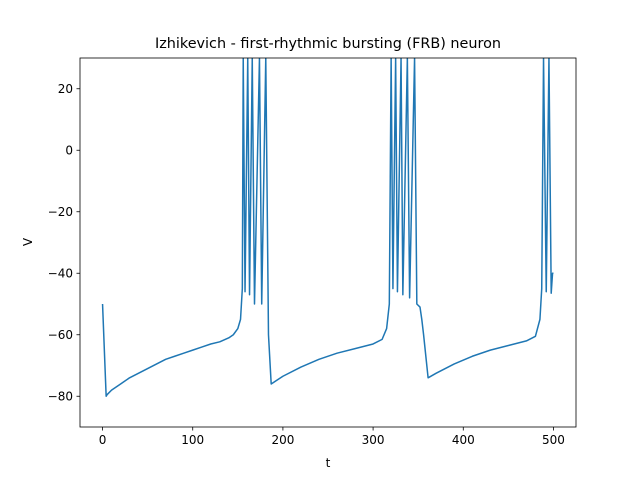 The width and height of the screenshot is (640, 480). What do you see at coordinates (60, 273) in the screenshot?
I see `y-tick-label: −40` at bounding box center [60, 273].